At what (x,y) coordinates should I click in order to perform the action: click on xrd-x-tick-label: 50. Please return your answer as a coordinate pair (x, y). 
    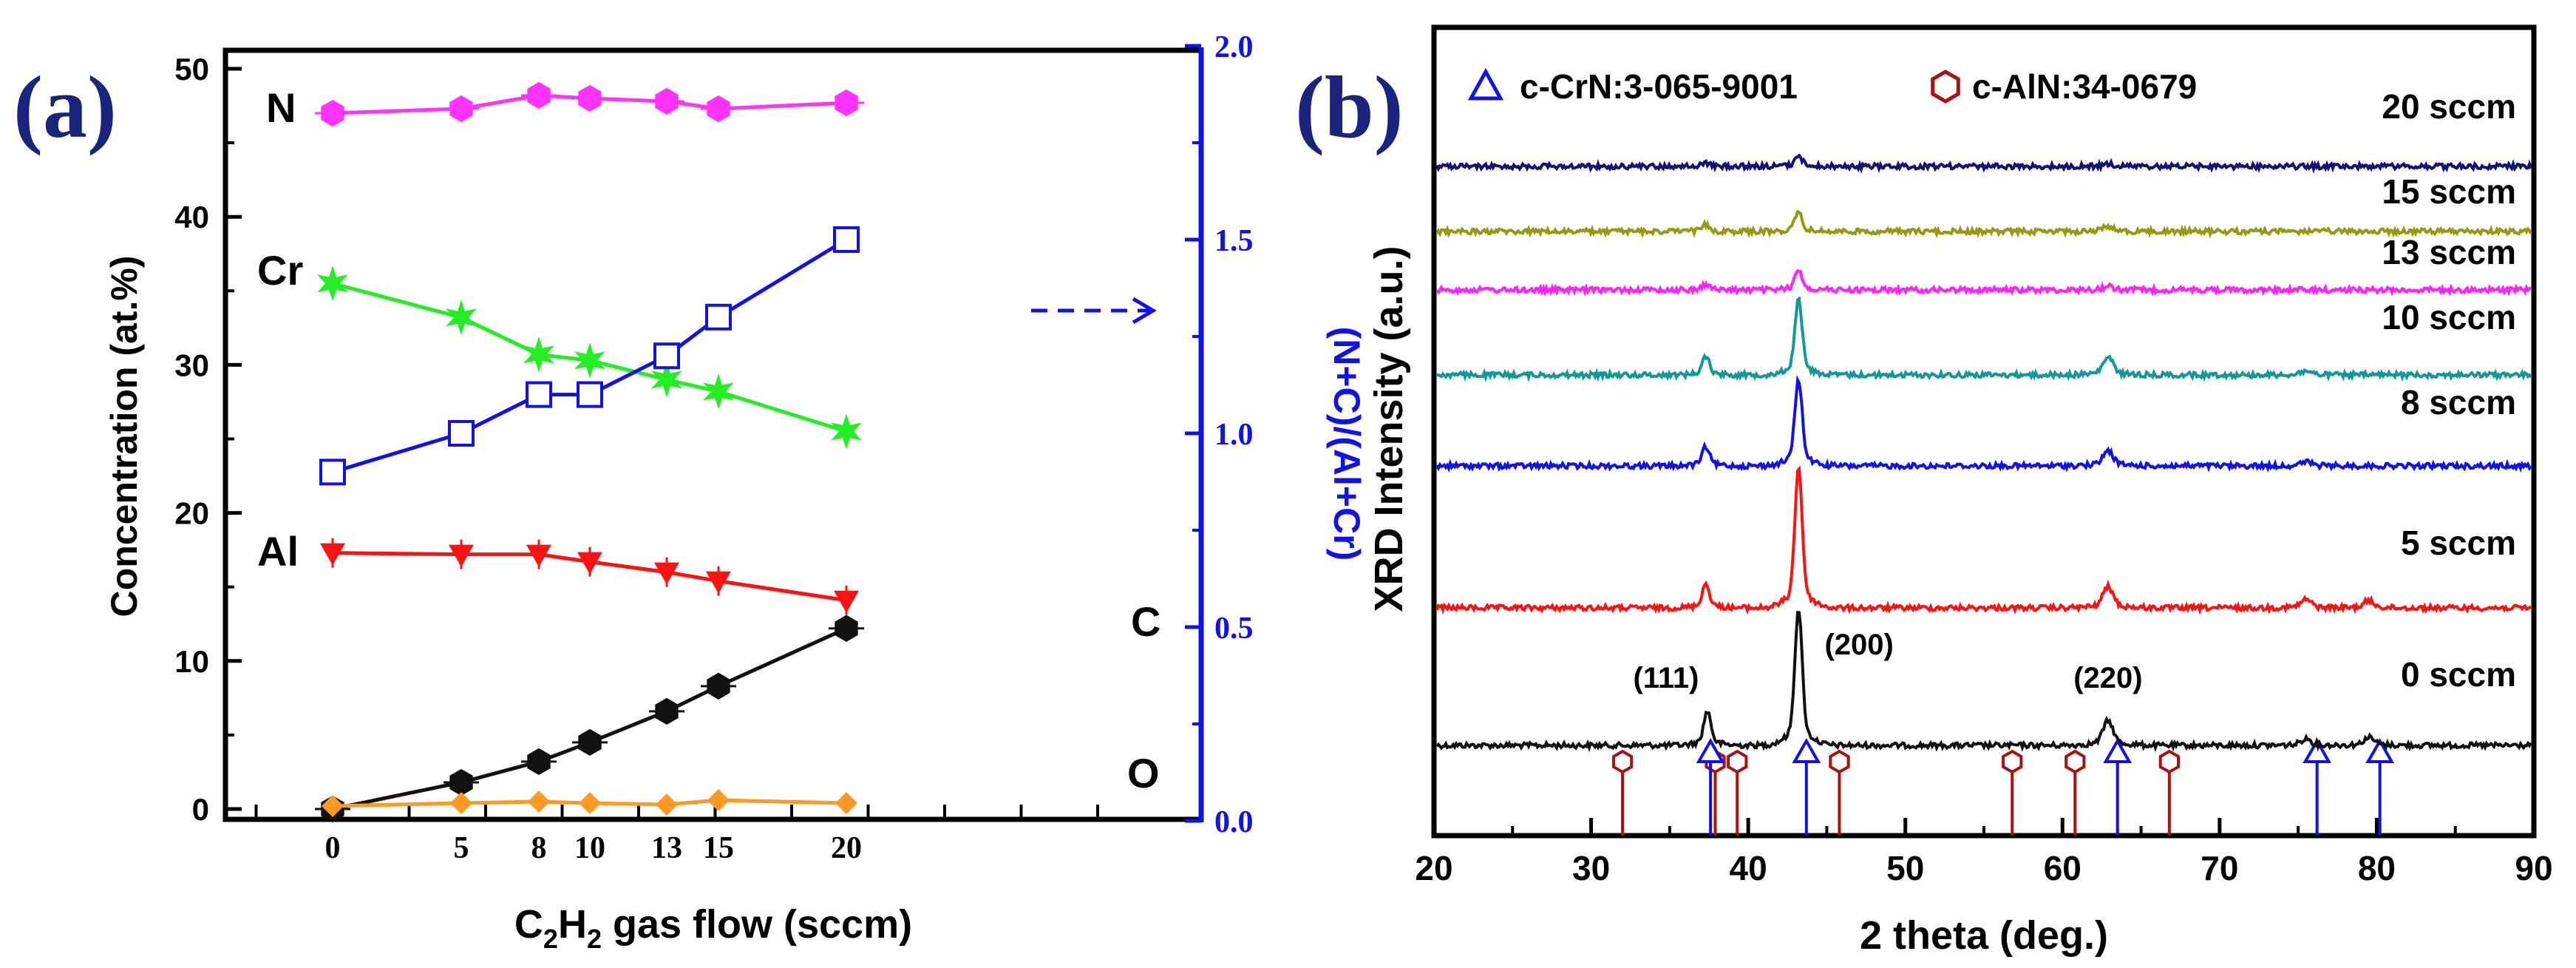
    Looking at the image, I should click on (1905, 868).